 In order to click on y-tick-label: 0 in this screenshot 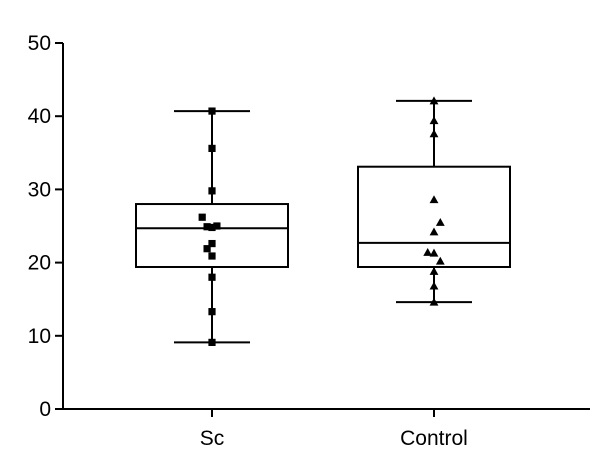, I will do `click(45, 409)`.